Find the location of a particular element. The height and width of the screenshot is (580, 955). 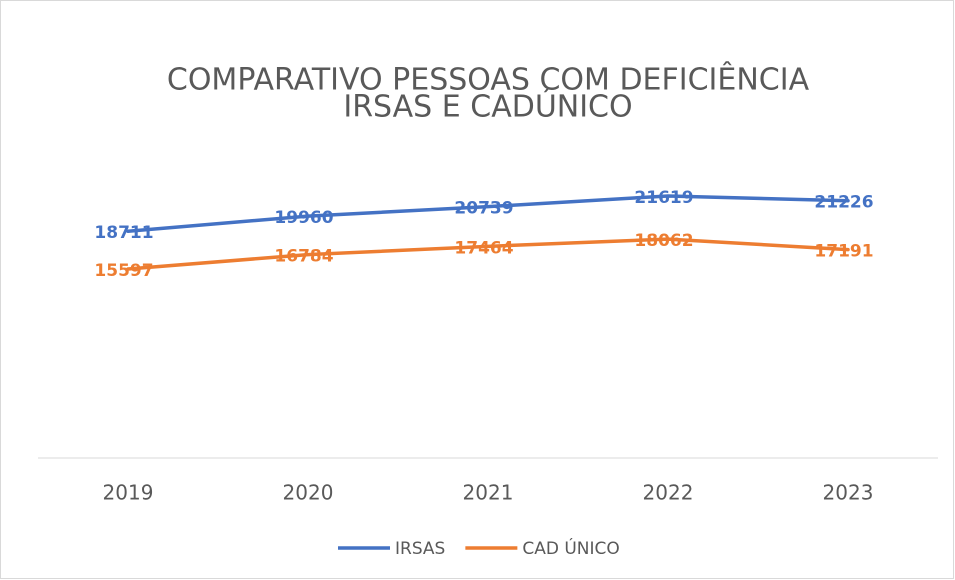

x-tick-label: 2019 is located at coordinates (128, 493).